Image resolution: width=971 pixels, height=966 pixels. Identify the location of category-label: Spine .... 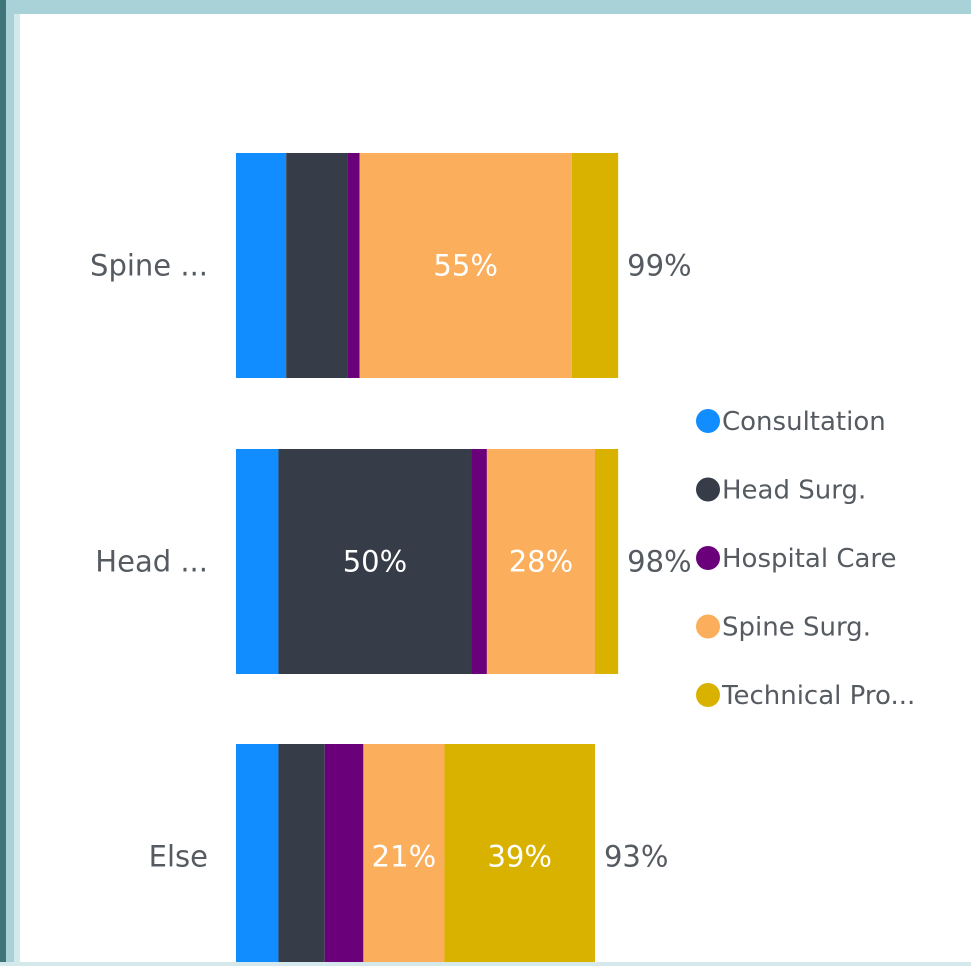
(149, 266).